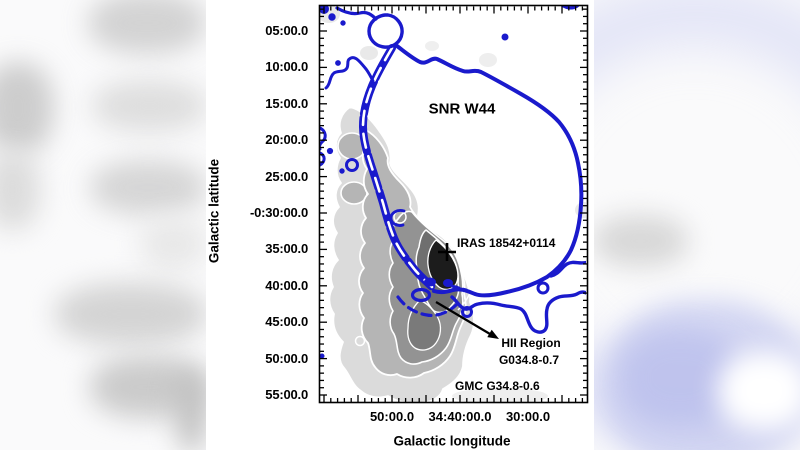 The height and width of the screenshot is (450, 800). What do you see at coordinates (279, 212) in the screenshot?
I see `y-tick-label: -0:30:00.0` at bounding box center [279, 212].